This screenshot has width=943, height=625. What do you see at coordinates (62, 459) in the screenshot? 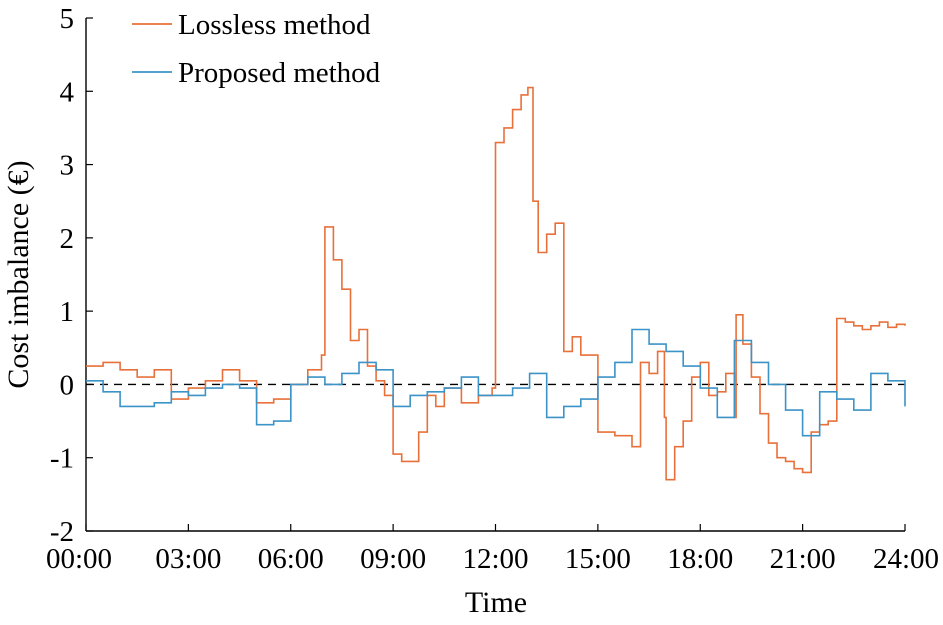
I see `y-tick-label: -1` at bounding box center [62, 459].